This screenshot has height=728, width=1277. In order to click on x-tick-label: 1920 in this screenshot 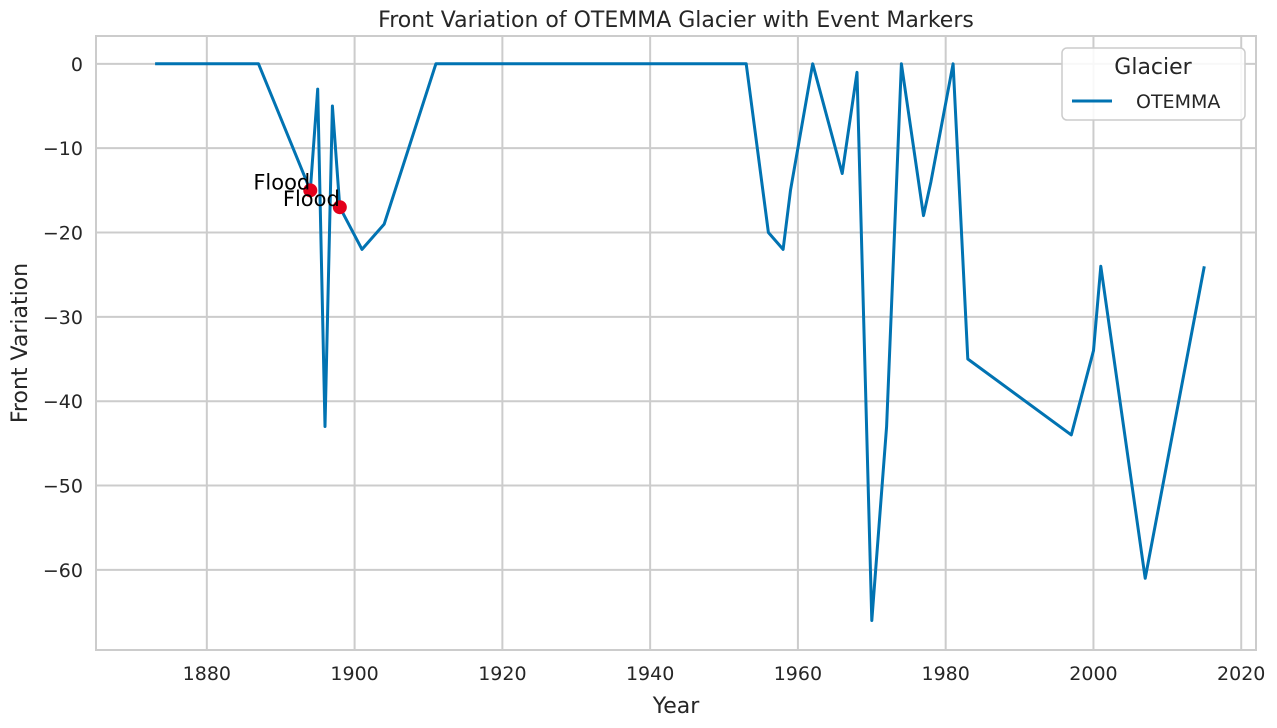, I will do `click(502, 674)`.